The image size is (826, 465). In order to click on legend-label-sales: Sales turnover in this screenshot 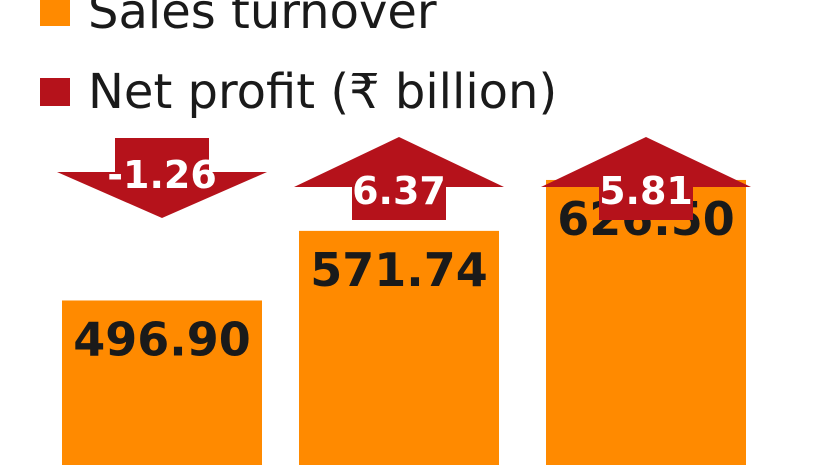, I will do `click(262, 20)`.